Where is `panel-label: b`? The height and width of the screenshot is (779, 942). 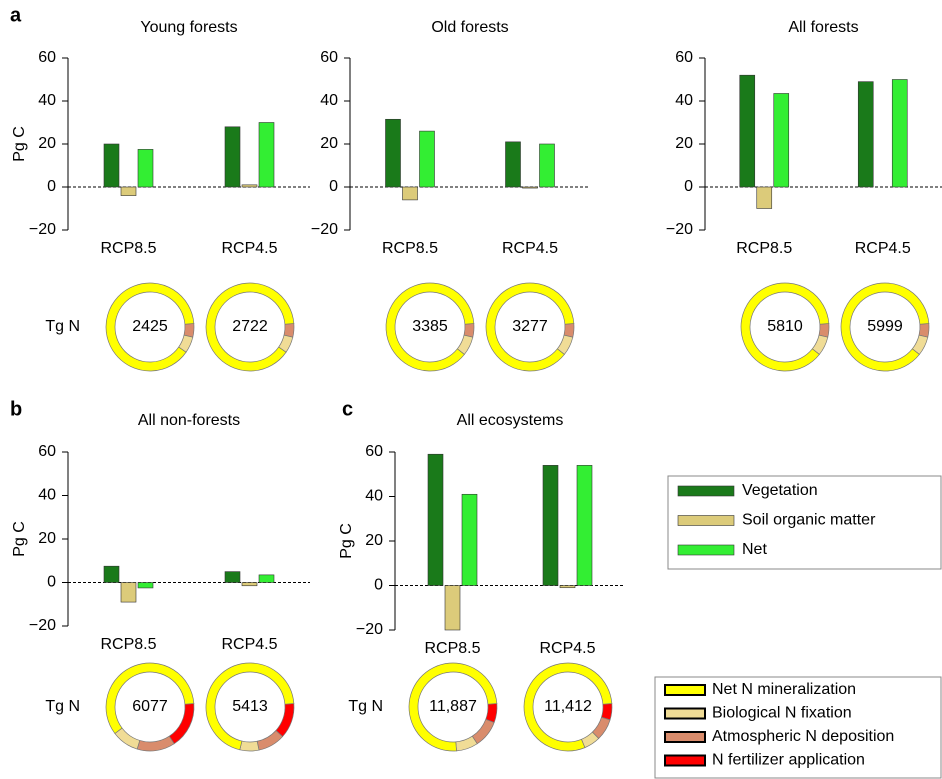
panel-label: b is located at coordinates (16, 409).